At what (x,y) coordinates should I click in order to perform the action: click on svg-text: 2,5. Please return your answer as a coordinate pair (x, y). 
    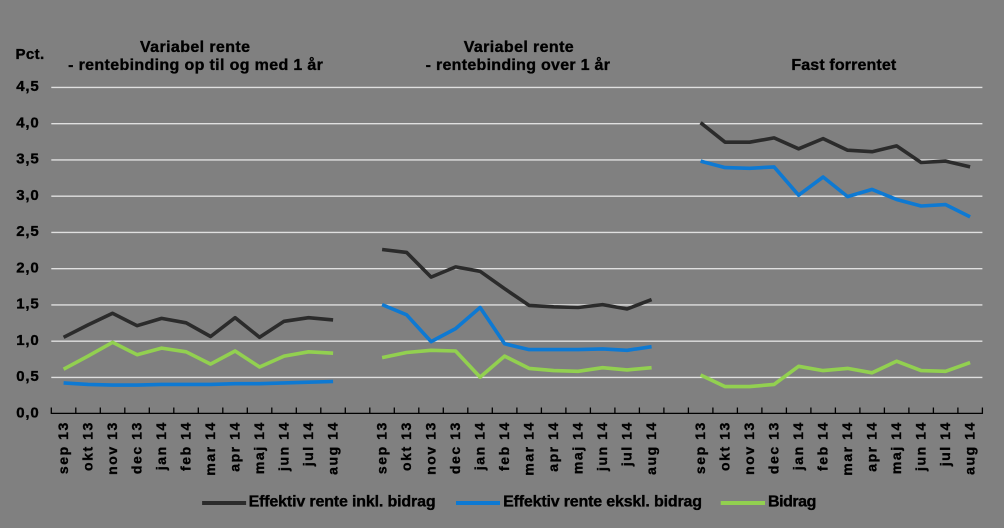
    Looking at the image, I should click on (27, 231).